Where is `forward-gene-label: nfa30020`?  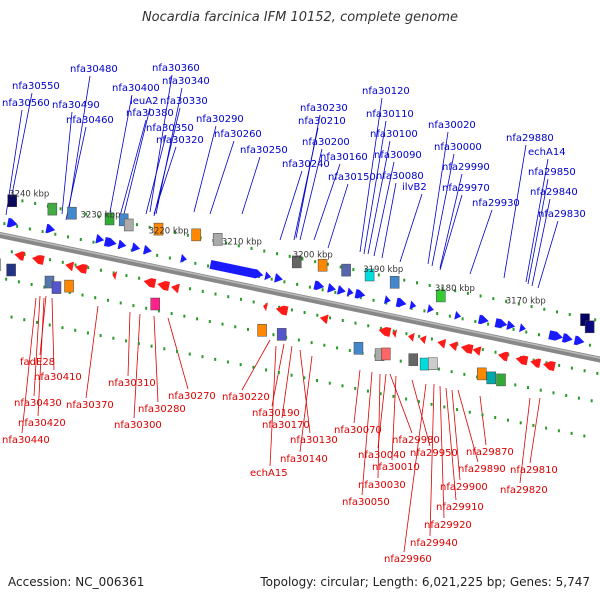 forward-gene-label: nfa30020 is located at coordinates (452, 125).